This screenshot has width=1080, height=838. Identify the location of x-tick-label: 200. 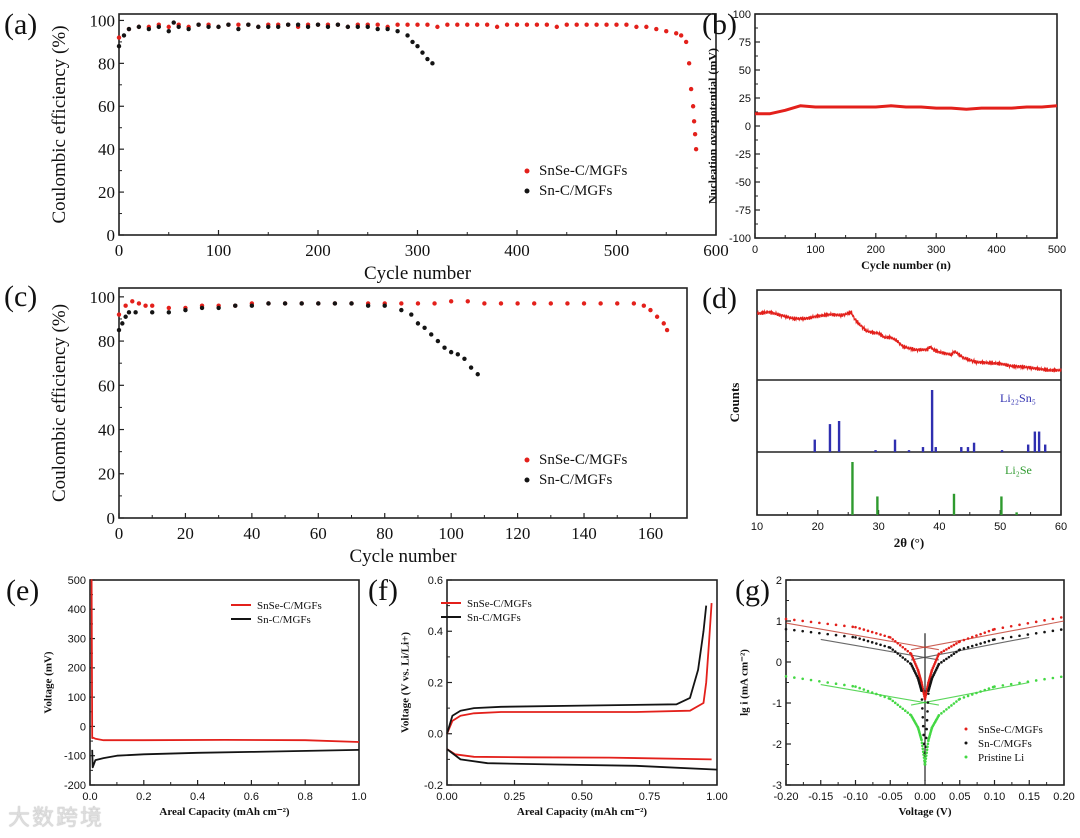
(876, 250).